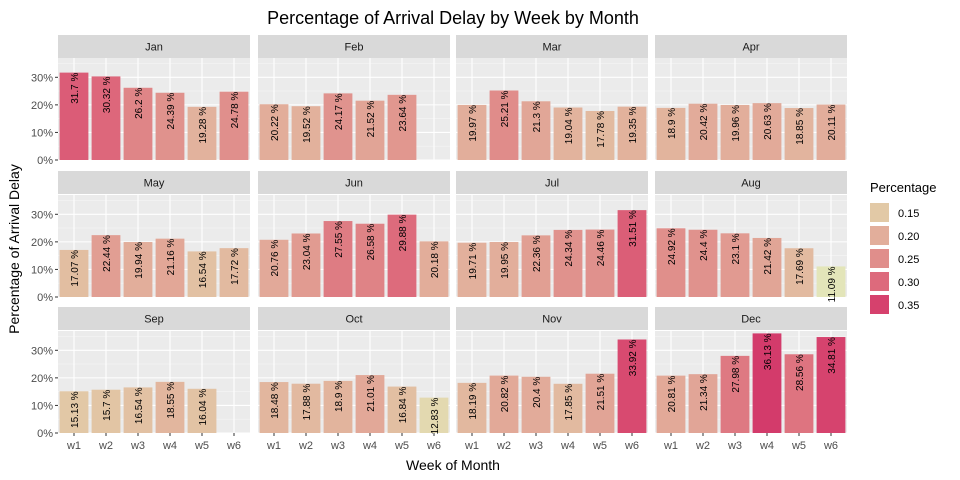 The image size is (960, 480). Describe the element at coordinates (473, 123) in the screenshot. I see `bar-data-label: 19.97 %` at that location.